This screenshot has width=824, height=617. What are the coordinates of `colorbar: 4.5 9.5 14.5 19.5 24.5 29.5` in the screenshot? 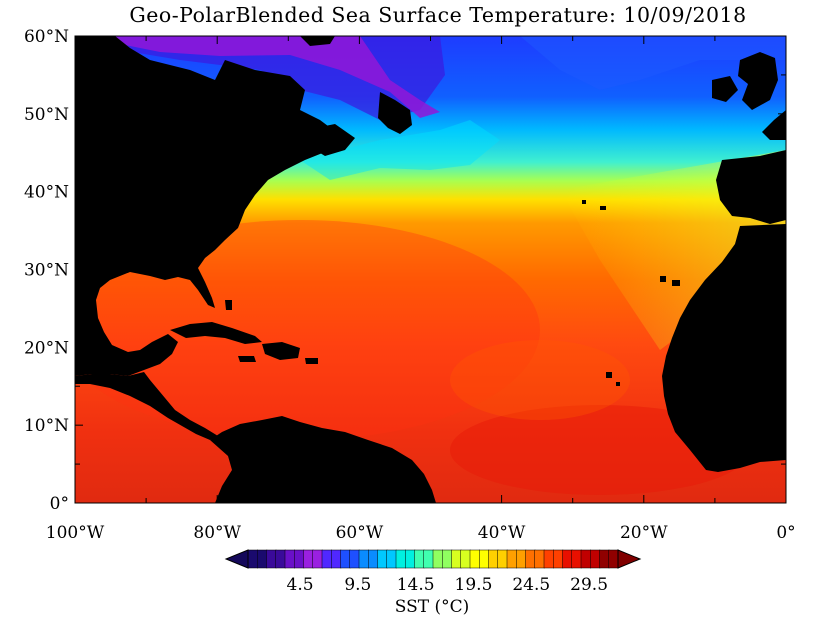 It's located at (433, 572).